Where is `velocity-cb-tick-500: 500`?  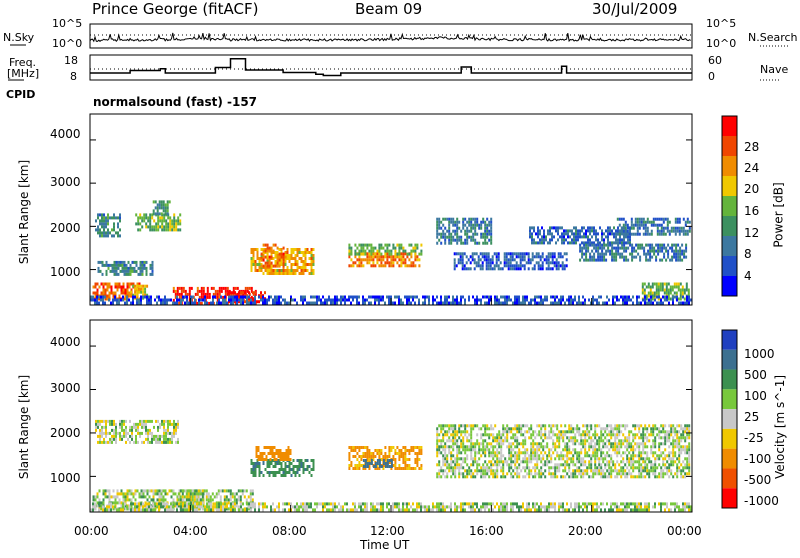
velocity-cb-tick-500: 500 is located at coordinates (755, 375).